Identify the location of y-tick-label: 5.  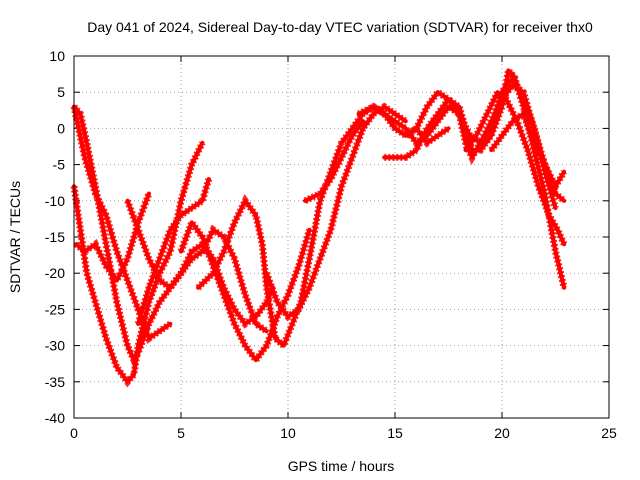
(61, 92).